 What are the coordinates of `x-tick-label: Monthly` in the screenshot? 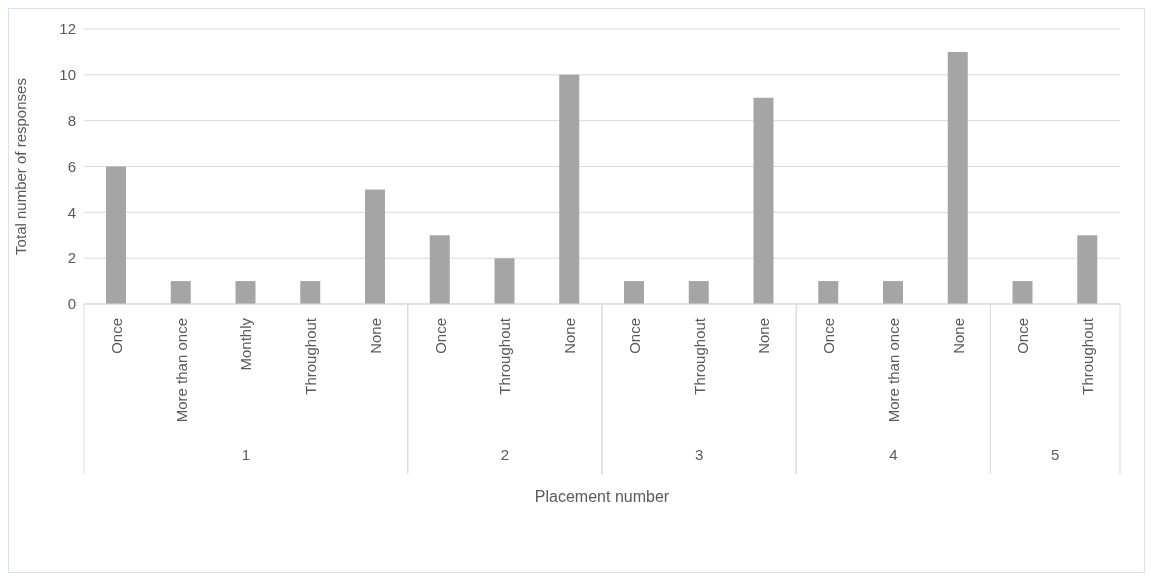 It's located at (246, 344).